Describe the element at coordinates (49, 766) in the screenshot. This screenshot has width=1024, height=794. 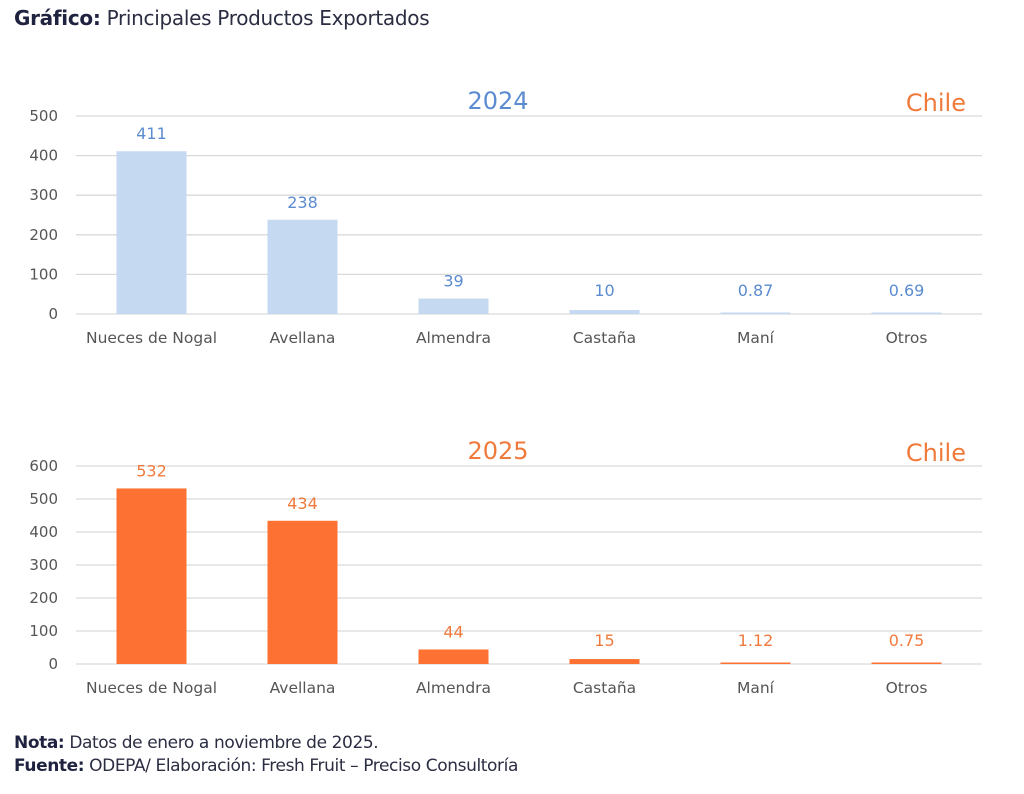
I see `source-label: Fuente:` at that location.